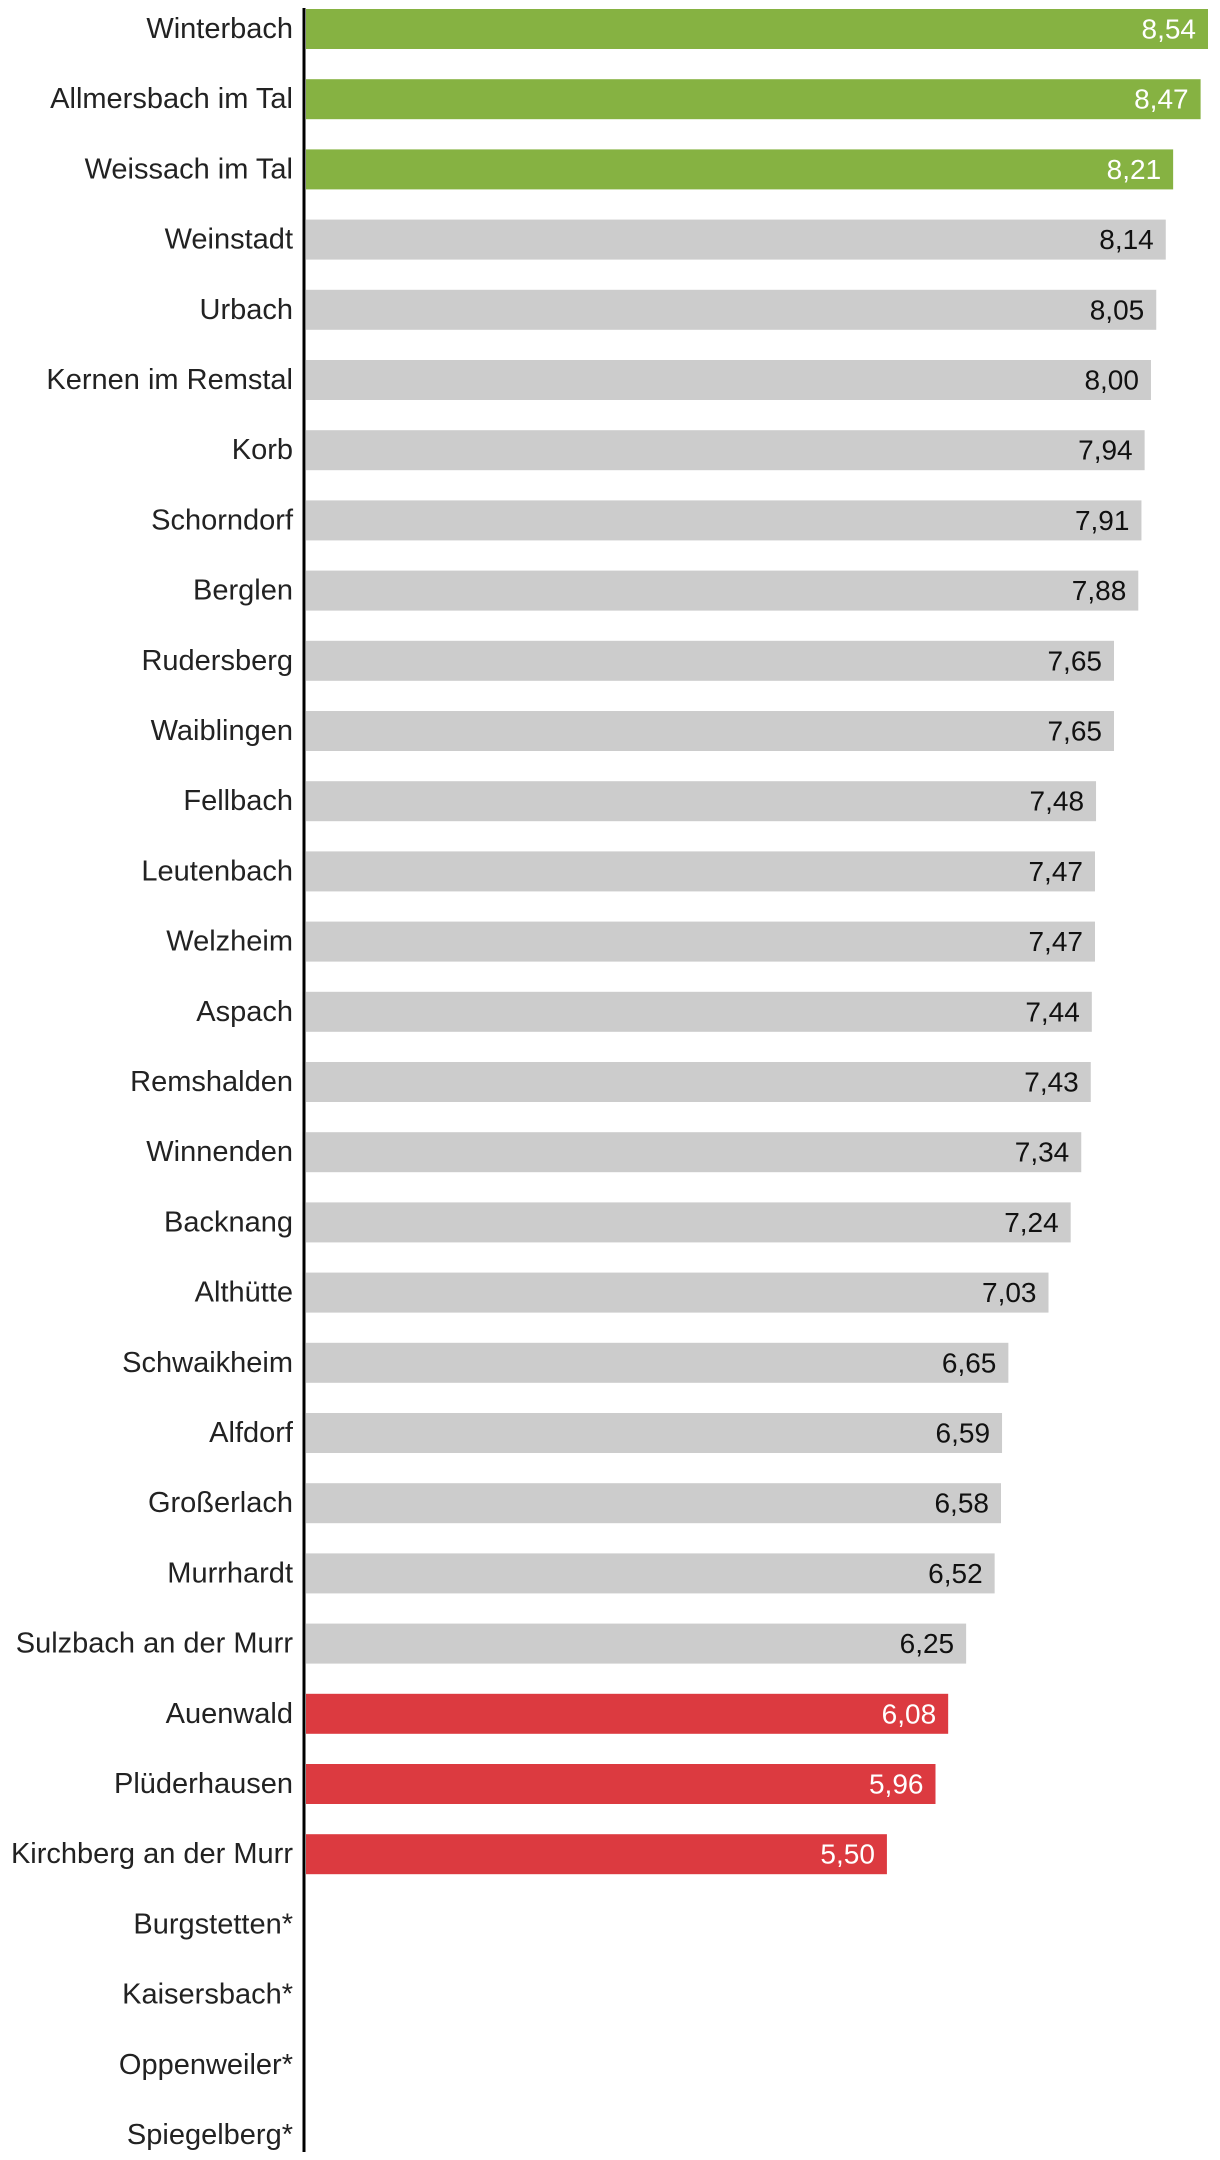 The height and width of the screenshot is (2160, 1220). Describe the element at coordinates (1074, 660) in the screenshot. I see `value-label-rudersberg: 7,65` at that location.